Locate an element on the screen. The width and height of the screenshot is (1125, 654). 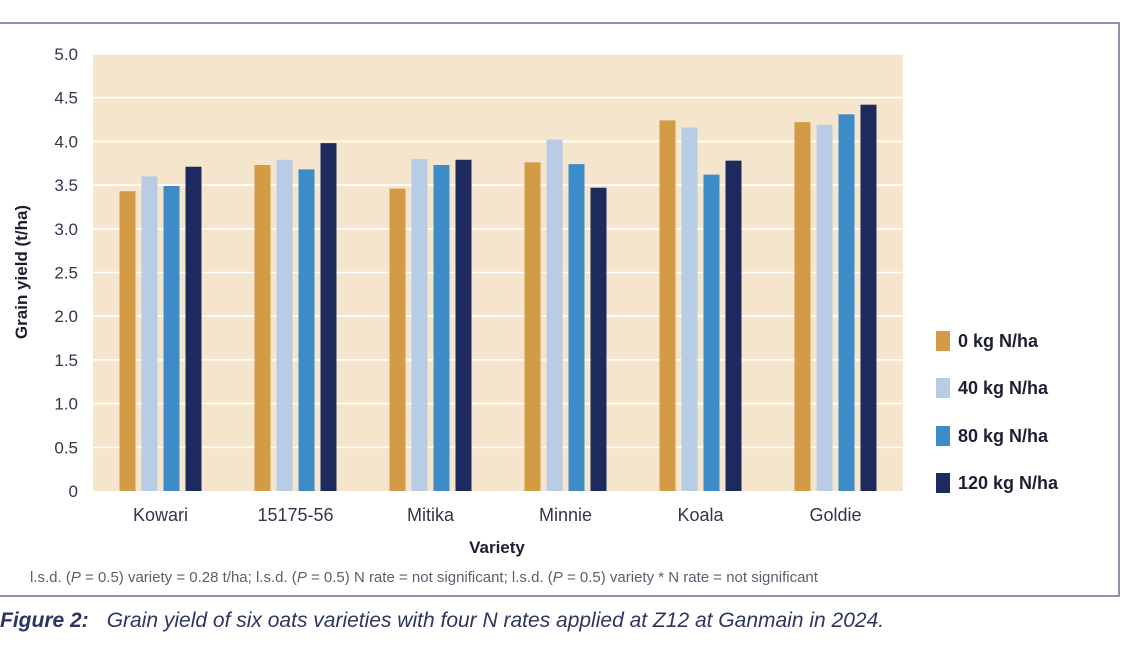
legend-label: 40 kg N/ha is located at coordinates (1003, 387).